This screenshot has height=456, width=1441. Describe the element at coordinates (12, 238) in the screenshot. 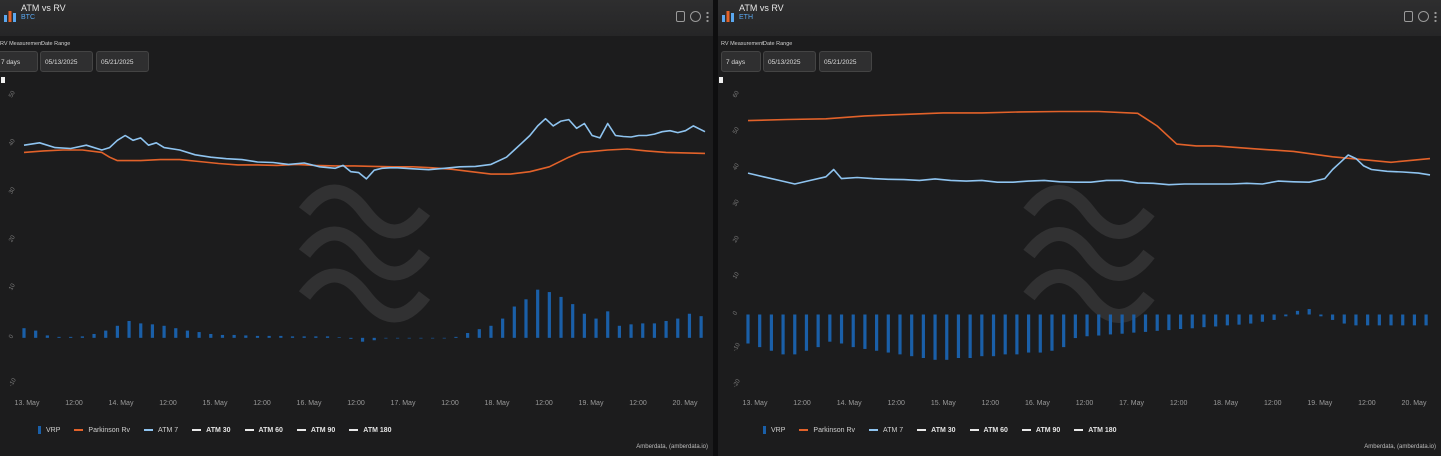

I see `y-tick-label: 20` at that location.